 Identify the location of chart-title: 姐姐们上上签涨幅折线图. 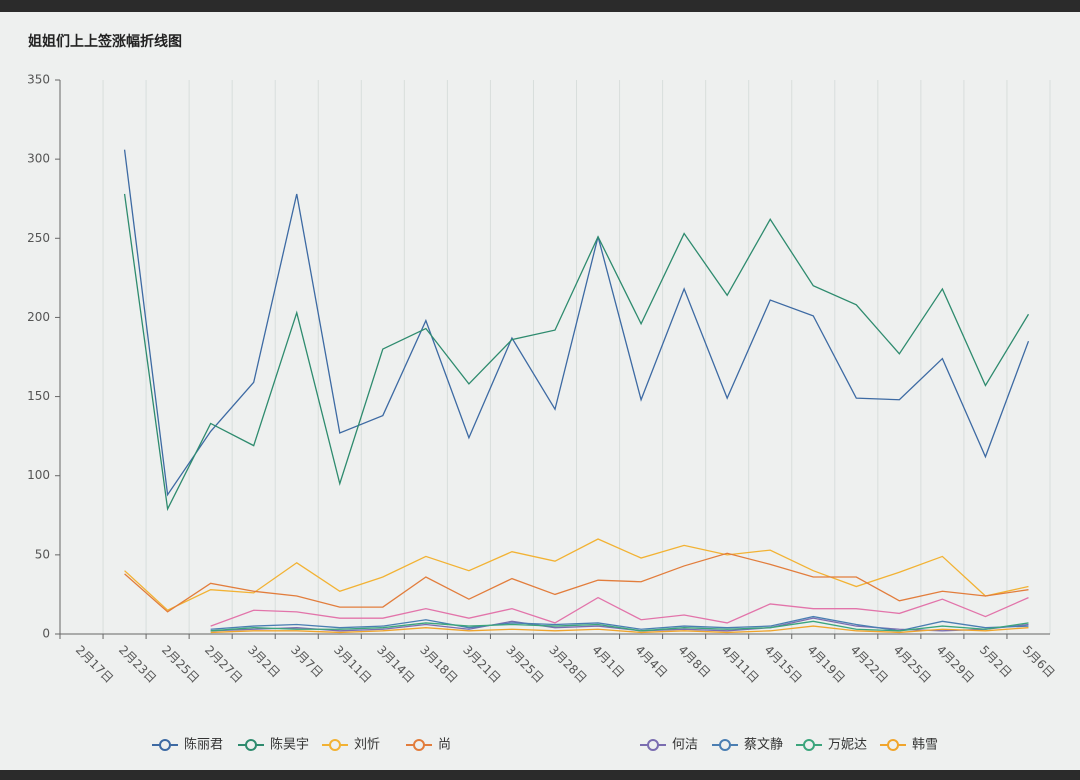
(105, 41).